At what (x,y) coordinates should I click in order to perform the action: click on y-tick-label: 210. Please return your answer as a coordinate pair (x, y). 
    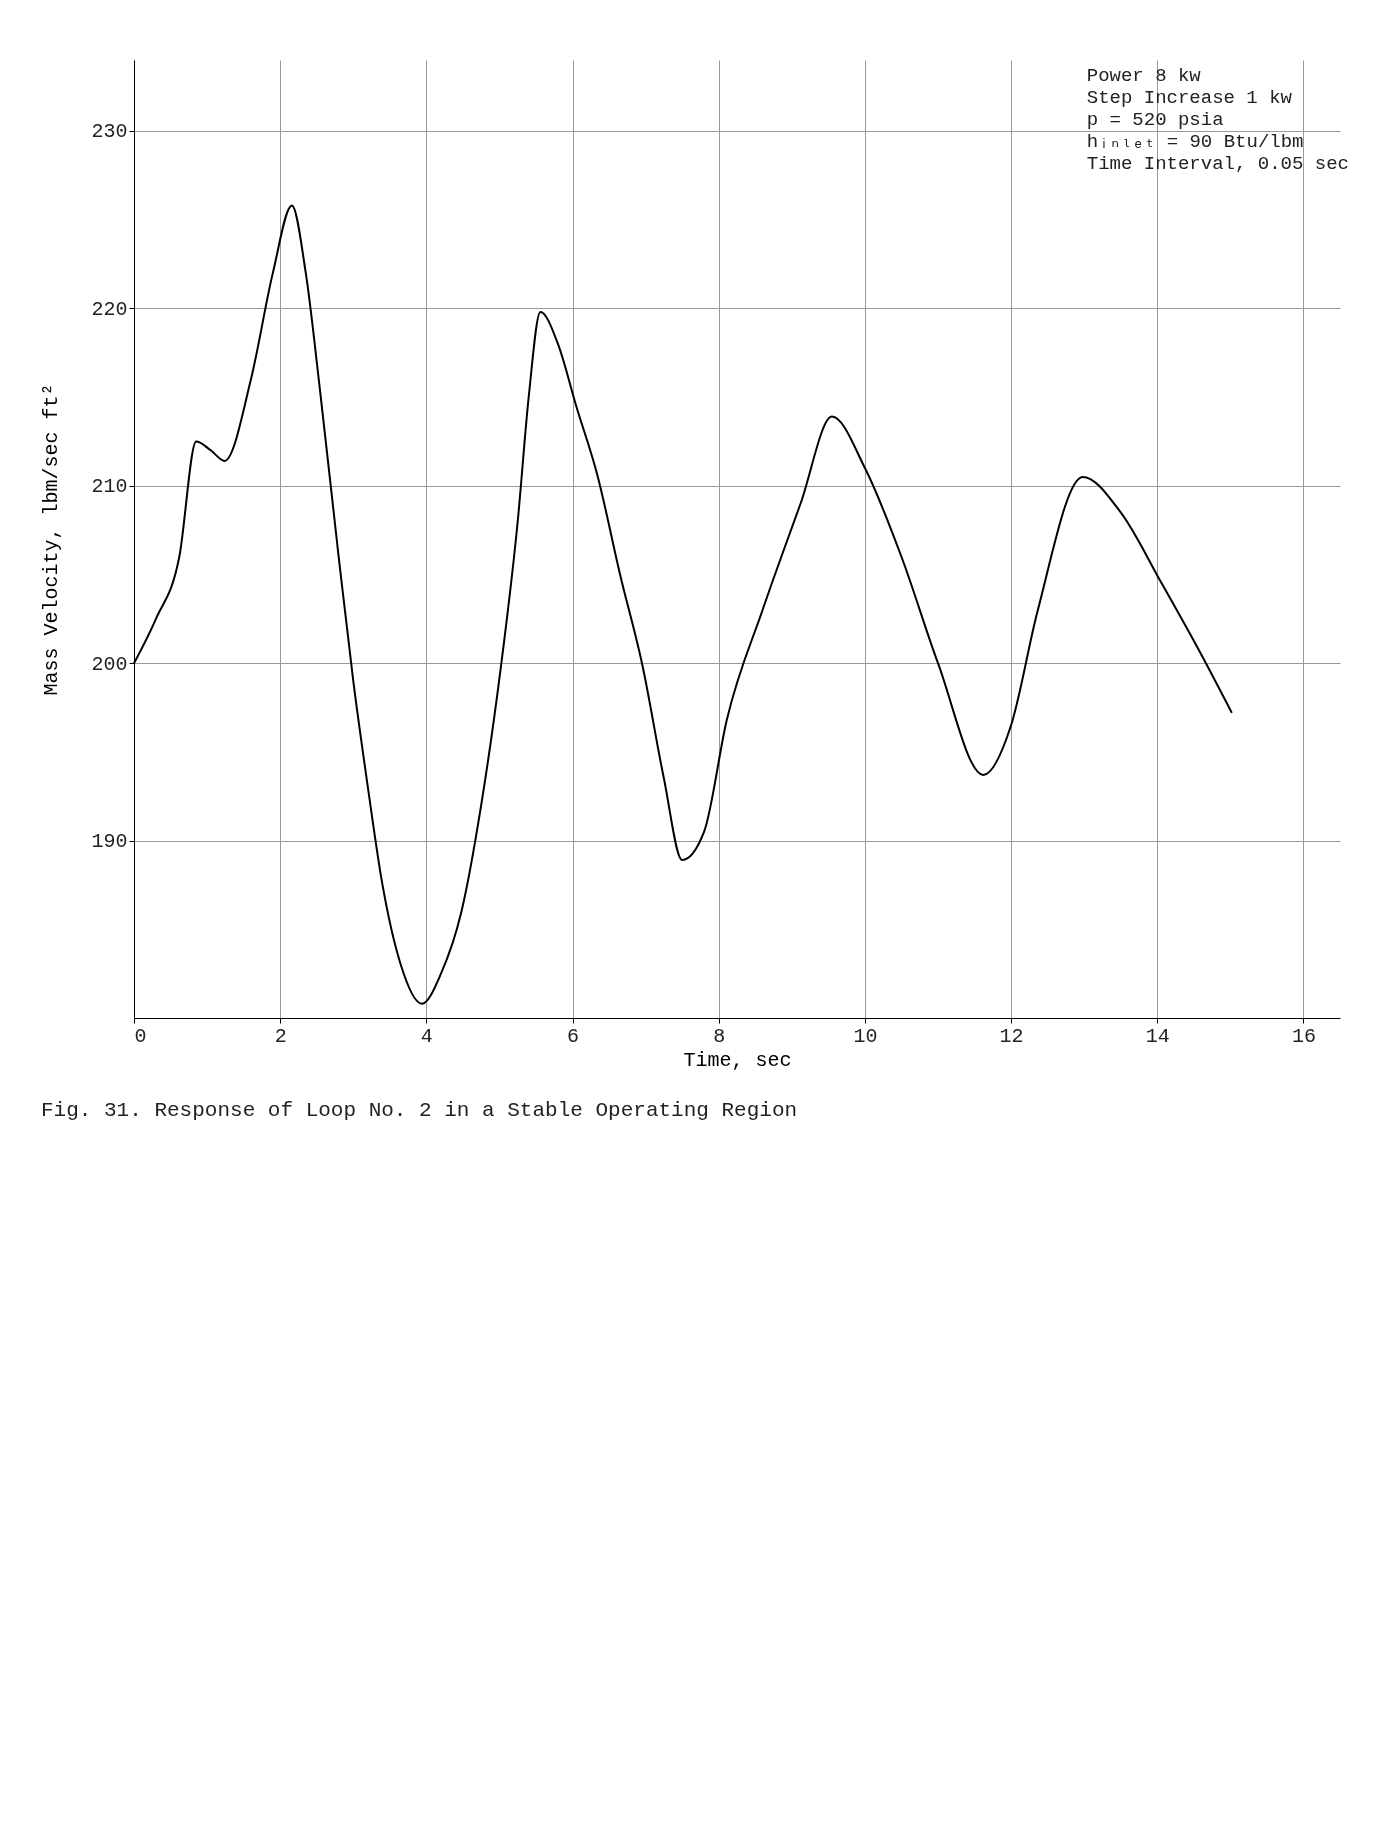
    Looking at the image, I should click on (109, 487).